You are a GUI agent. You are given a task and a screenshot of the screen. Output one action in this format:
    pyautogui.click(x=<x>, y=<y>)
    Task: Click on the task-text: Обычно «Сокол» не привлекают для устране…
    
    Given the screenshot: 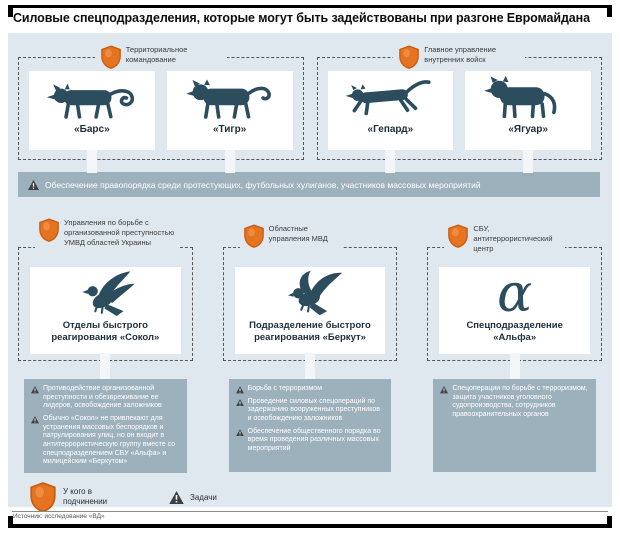 What is the action you would take?
    pyautogui.click(x=109, y=440)
    